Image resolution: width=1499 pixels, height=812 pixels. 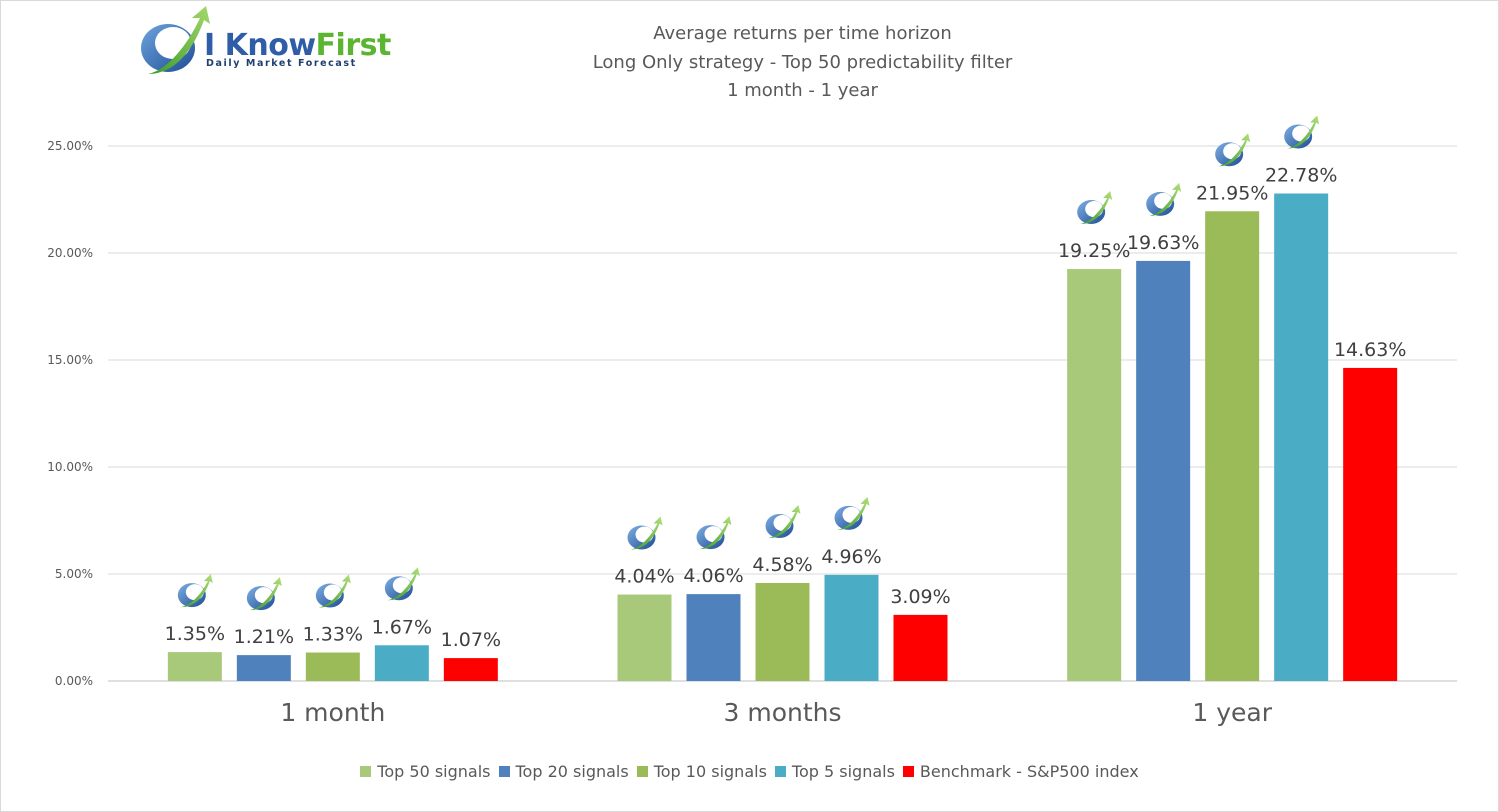 What do you see at coordinates (471, 640) in the screenshot?
I see `data-label: 1.07%` at bounding box center [471, 640].